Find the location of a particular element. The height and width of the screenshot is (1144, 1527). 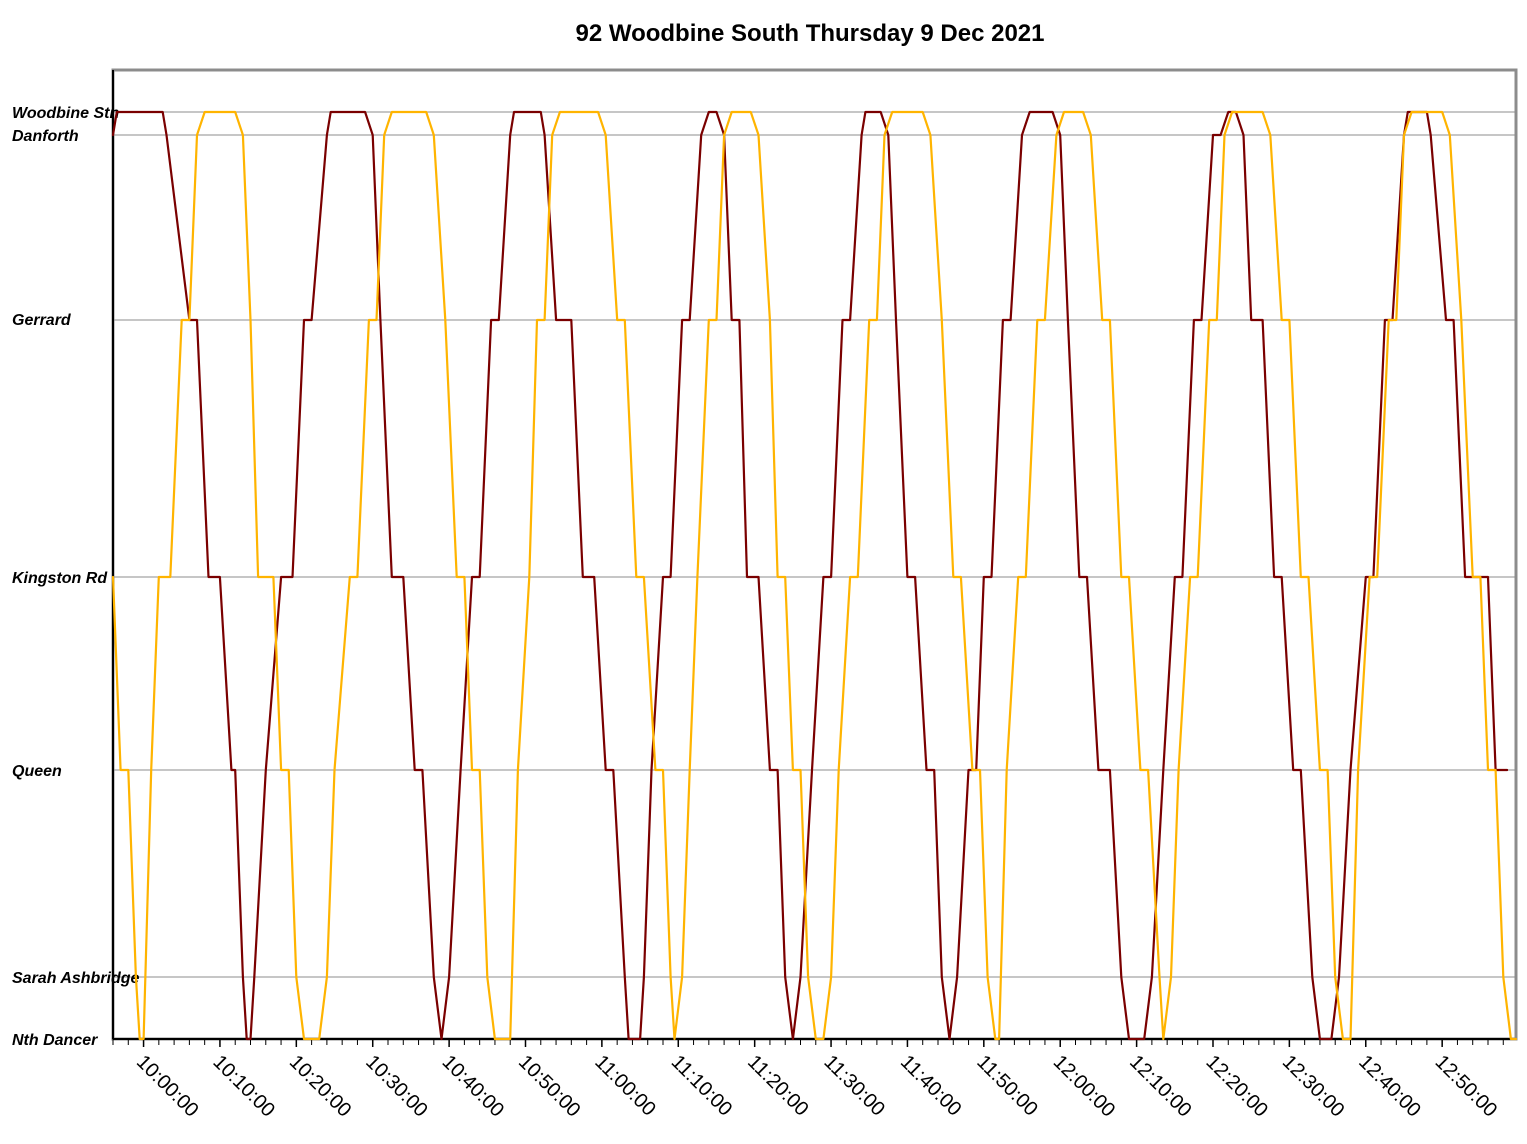

x-tick-label: 12:10:00 is located at coordinates (1160, 1086).